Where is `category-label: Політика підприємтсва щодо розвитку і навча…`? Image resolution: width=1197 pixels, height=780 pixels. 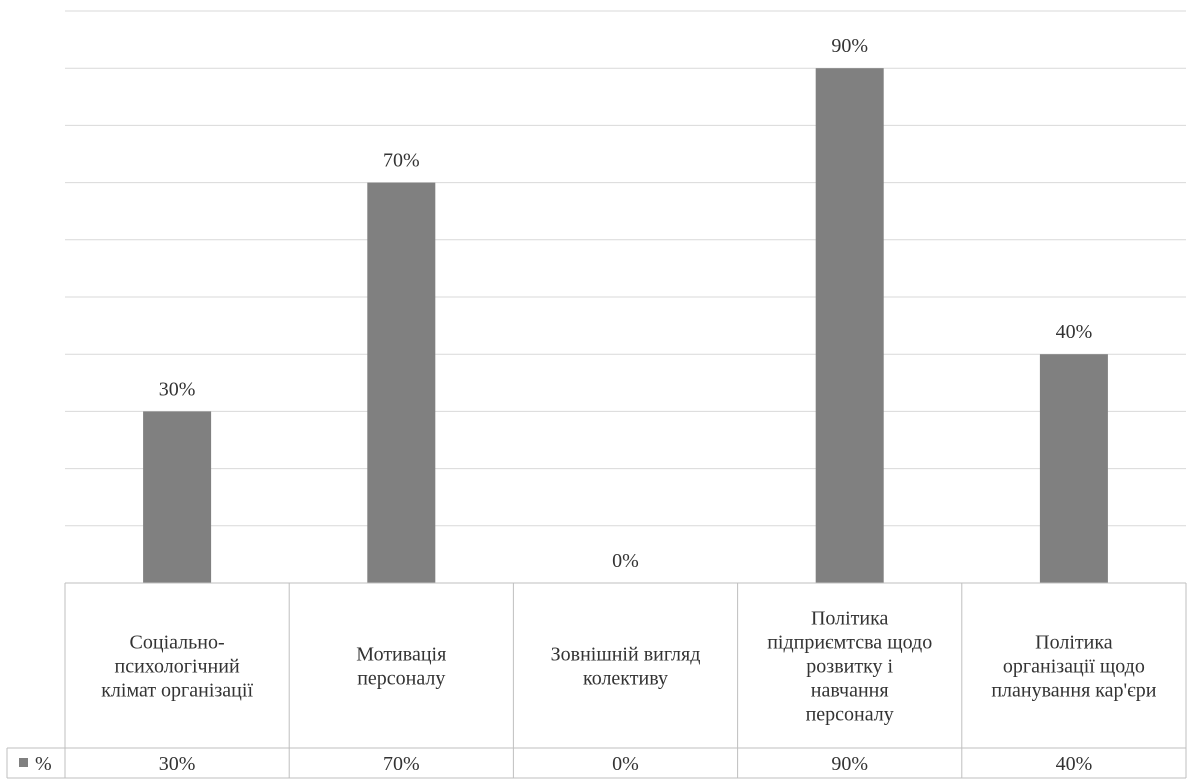 category-label: Політика підприємтсва щодо розвитку і навча… is located at coordinates (849, 667).